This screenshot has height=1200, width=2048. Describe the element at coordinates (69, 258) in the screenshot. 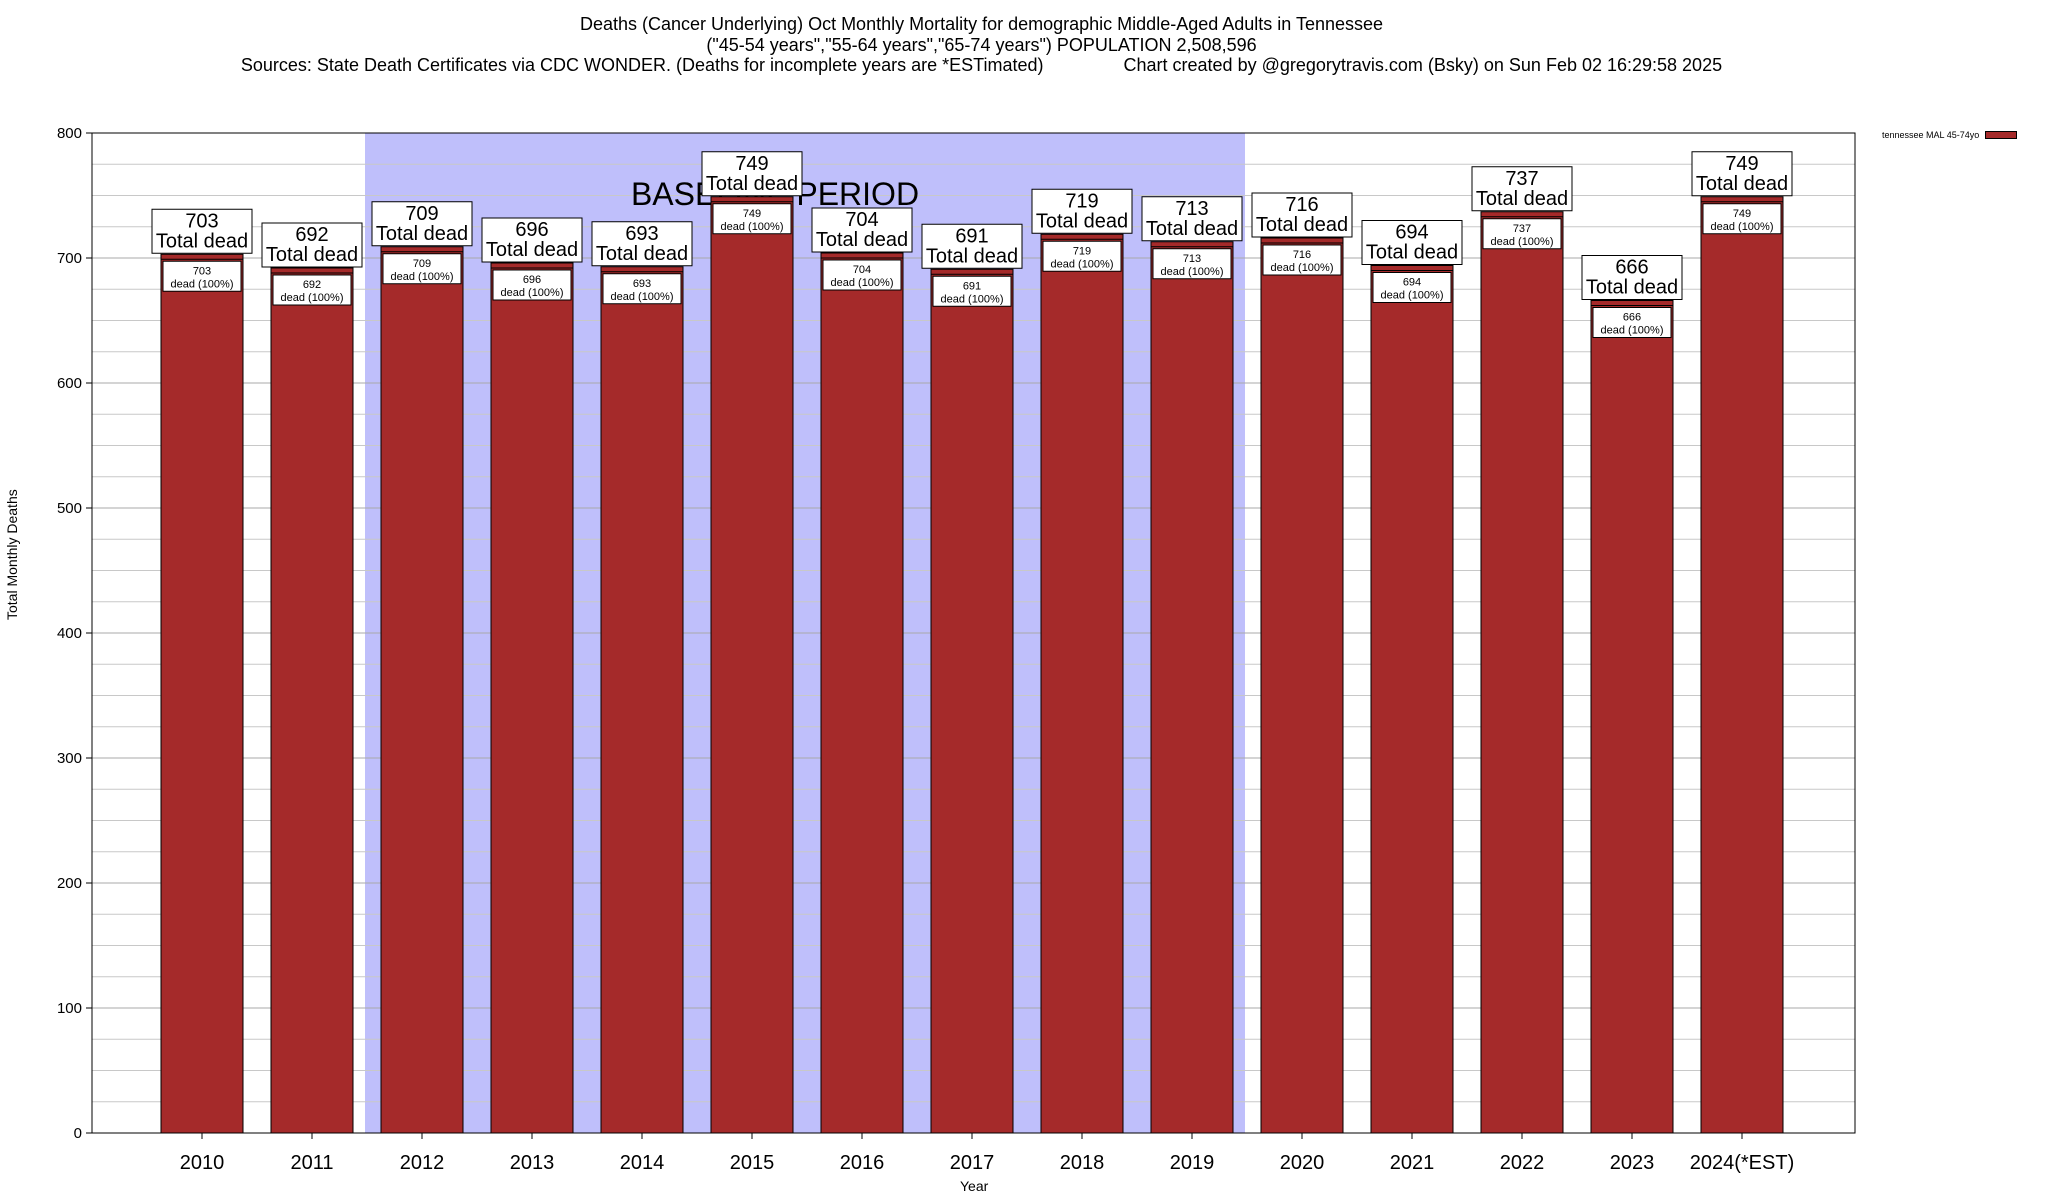

I see `y-tick-label: 700` at that location.